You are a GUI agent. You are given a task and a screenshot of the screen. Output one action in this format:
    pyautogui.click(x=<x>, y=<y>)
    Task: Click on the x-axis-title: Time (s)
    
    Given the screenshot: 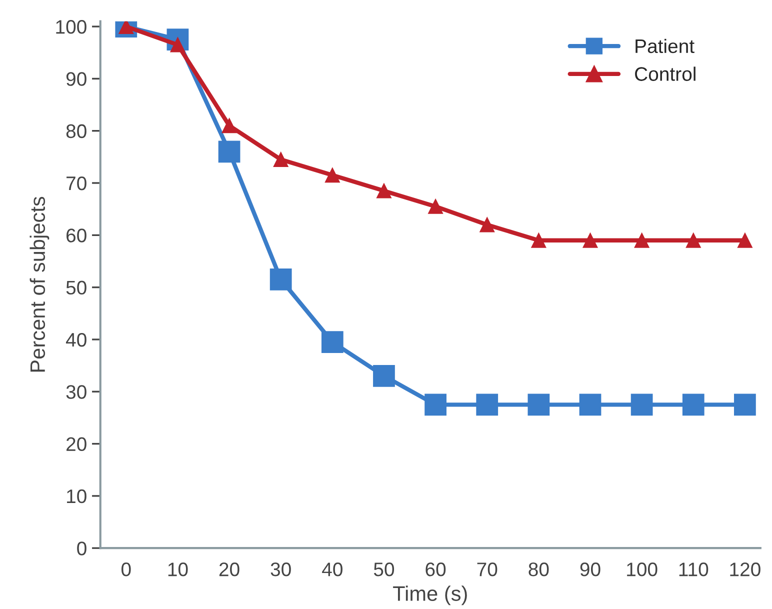 What is the action you would take?
    pyautogui.click(x=430, y=596)
    